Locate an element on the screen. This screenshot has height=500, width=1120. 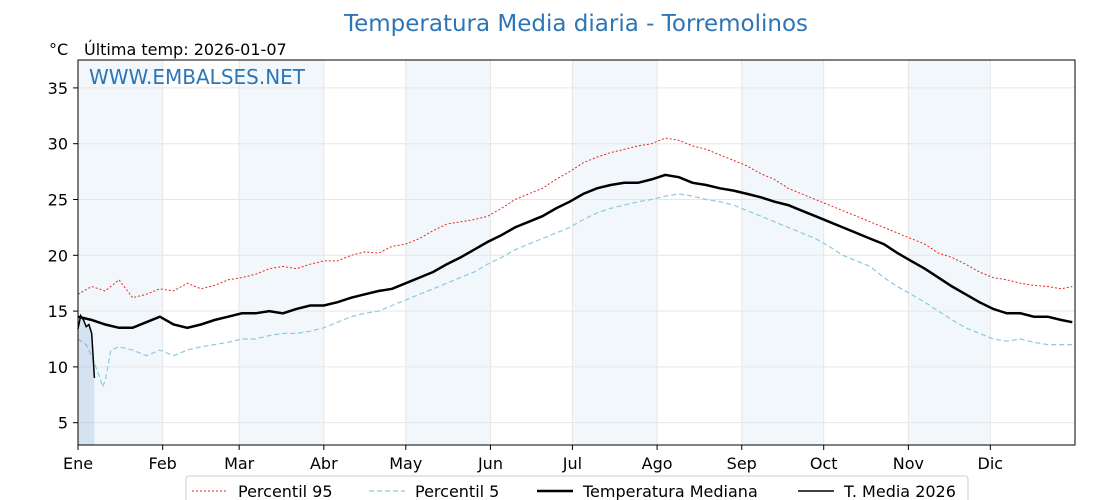
x-tick-label: Dic is located at coordinates (991, 463).